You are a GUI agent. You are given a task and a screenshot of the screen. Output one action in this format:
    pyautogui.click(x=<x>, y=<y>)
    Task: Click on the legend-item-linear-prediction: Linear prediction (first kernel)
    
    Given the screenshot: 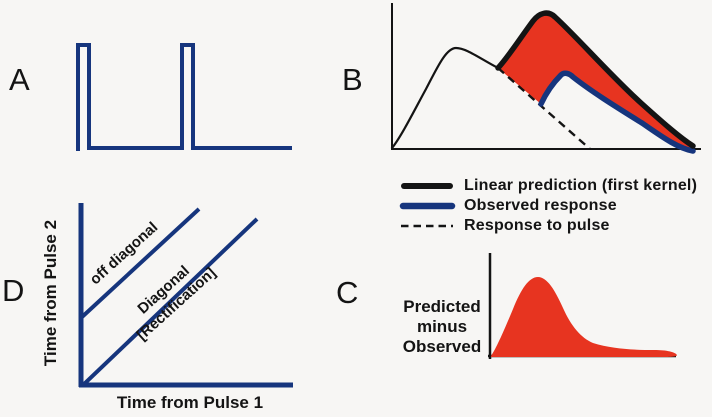 What is the action you would take?
    pyautogui.click(x=548, y=186)
    